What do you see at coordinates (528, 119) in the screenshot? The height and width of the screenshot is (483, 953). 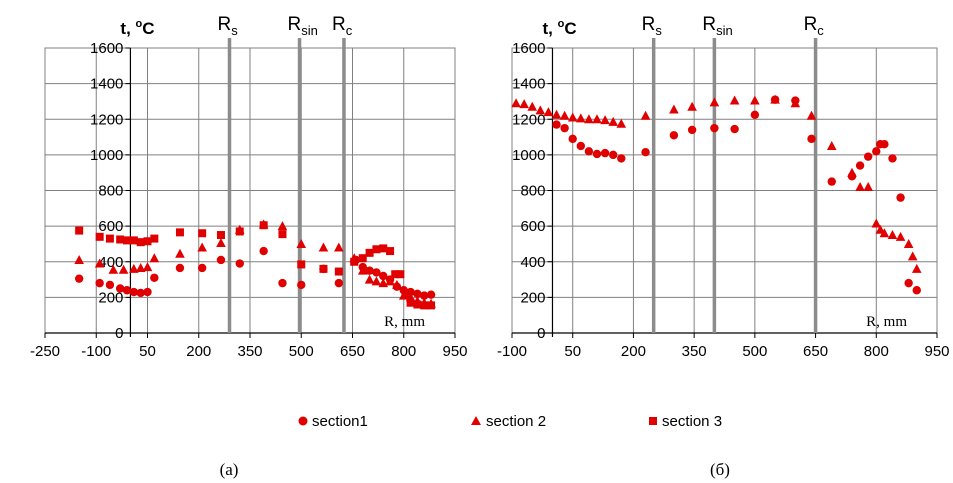 I see `y-tick-label: 1200` at bounding box center [528, 119].